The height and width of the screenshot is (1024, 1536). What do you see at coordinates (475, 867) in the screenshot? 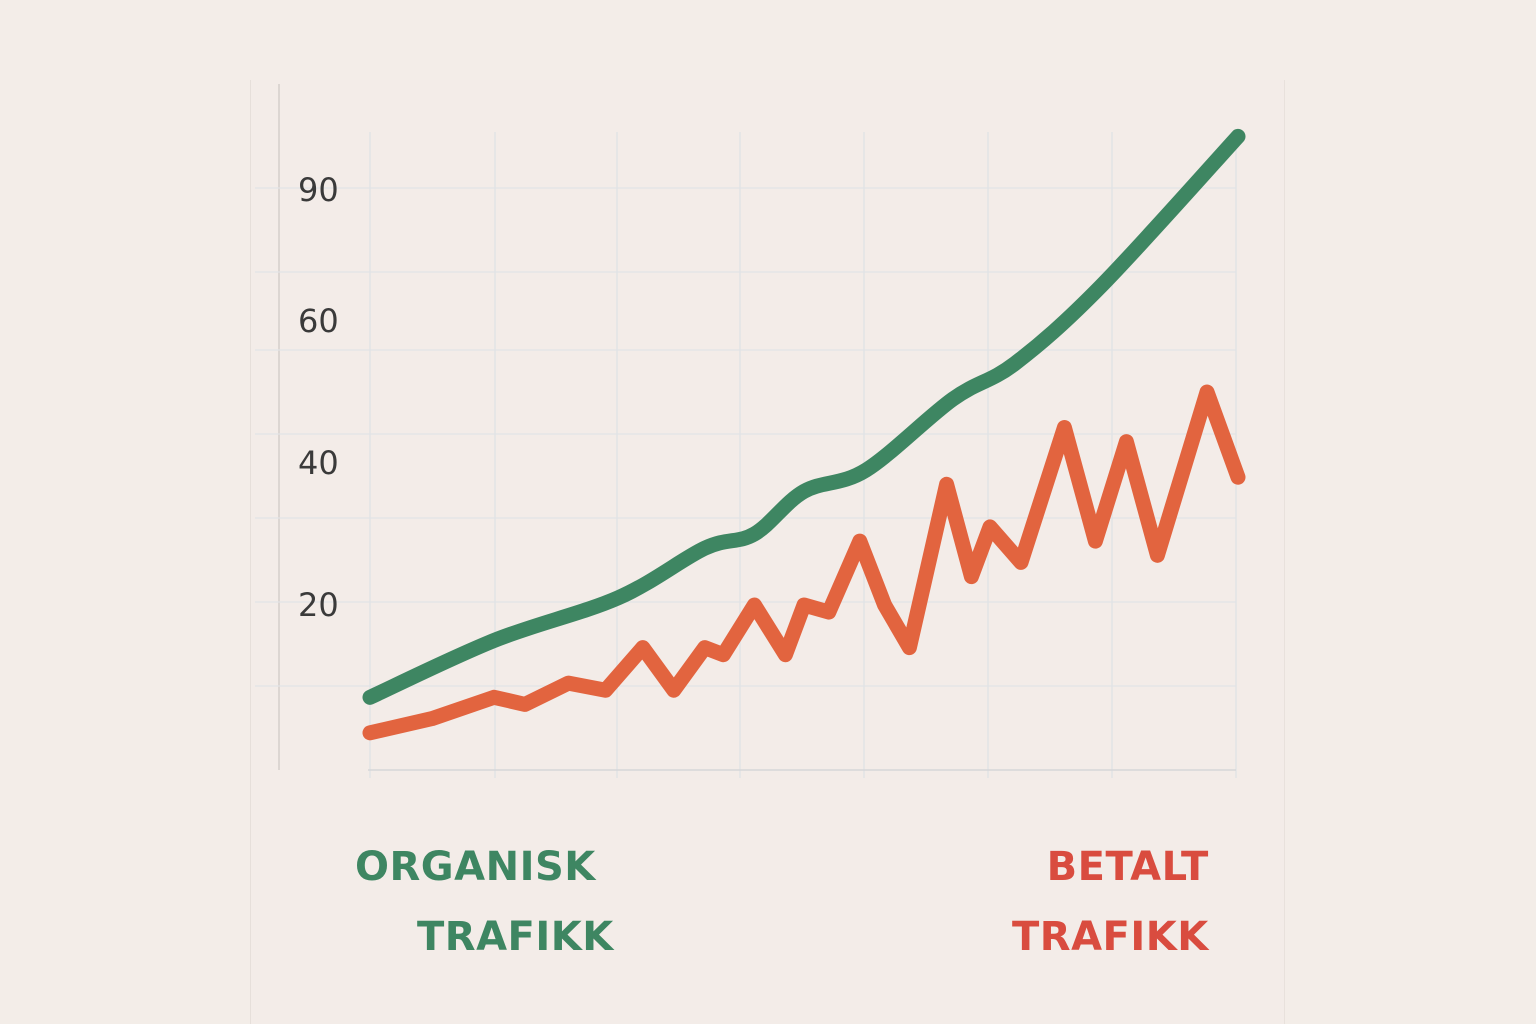
I see `legend-organic-line1: ORGANISK` at bounding box center [475, 867].